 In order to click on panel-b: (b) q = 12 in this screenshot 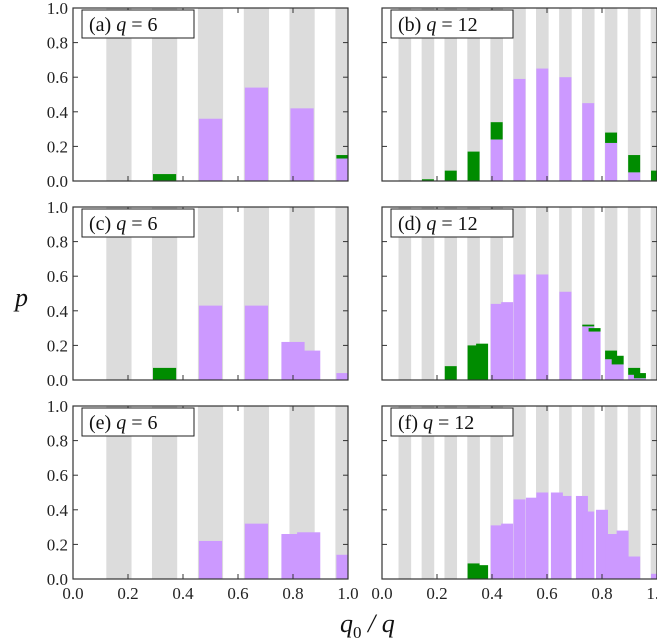, I will do `click(519, 94)`.